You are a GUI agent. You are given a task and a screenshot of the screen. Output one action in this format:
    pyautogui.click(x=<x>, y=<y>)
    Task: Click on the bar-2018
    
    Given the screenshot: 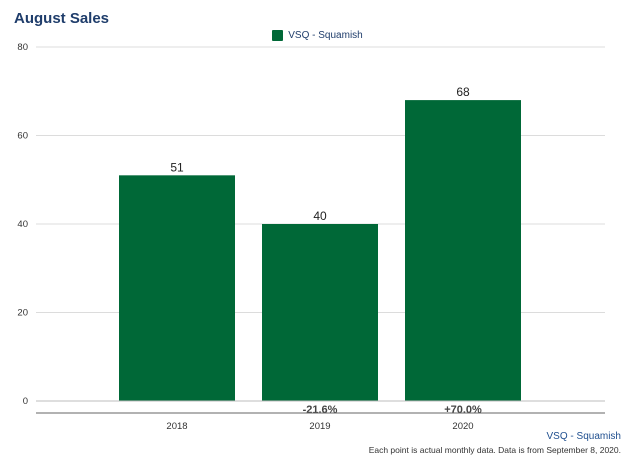 What is the action you would take?
    pyautogui.click(x=177, y=288)
    